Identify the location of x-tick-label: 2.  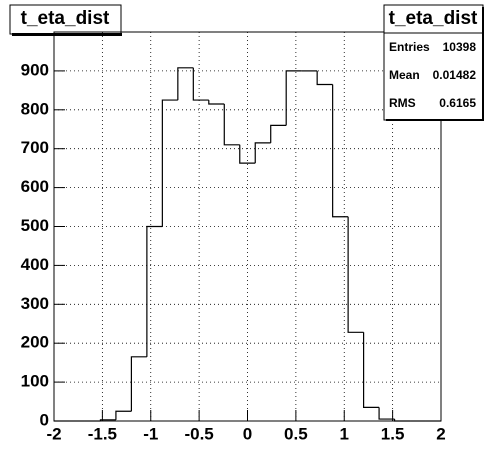
(440, 433).